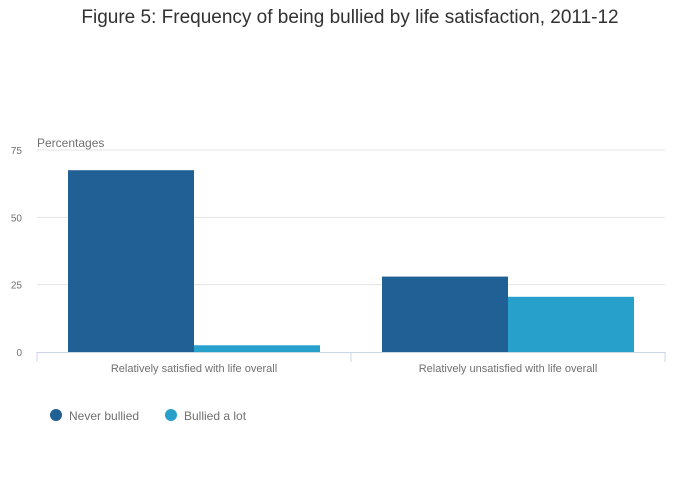 The width and height of the screenshot is (700, 502). Describe the element at coordinates (508, 369) in the screenshot. I see `x-category-label: Relatively unsatisfied with life overall` at that location.